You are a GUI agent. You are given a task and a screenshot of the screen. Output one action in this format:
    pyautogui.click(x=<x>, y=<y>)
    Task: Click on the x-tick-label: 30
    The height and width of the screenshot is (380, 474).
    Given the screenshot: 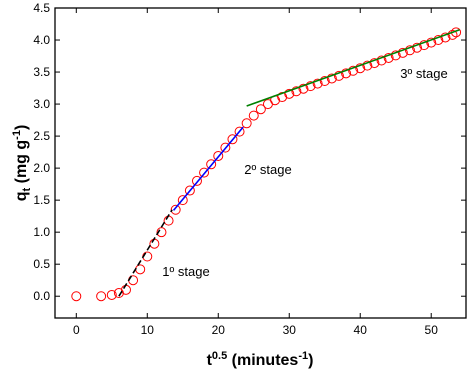 What is the action you would take?
    pyautogui.click(x=290, y=330)
    